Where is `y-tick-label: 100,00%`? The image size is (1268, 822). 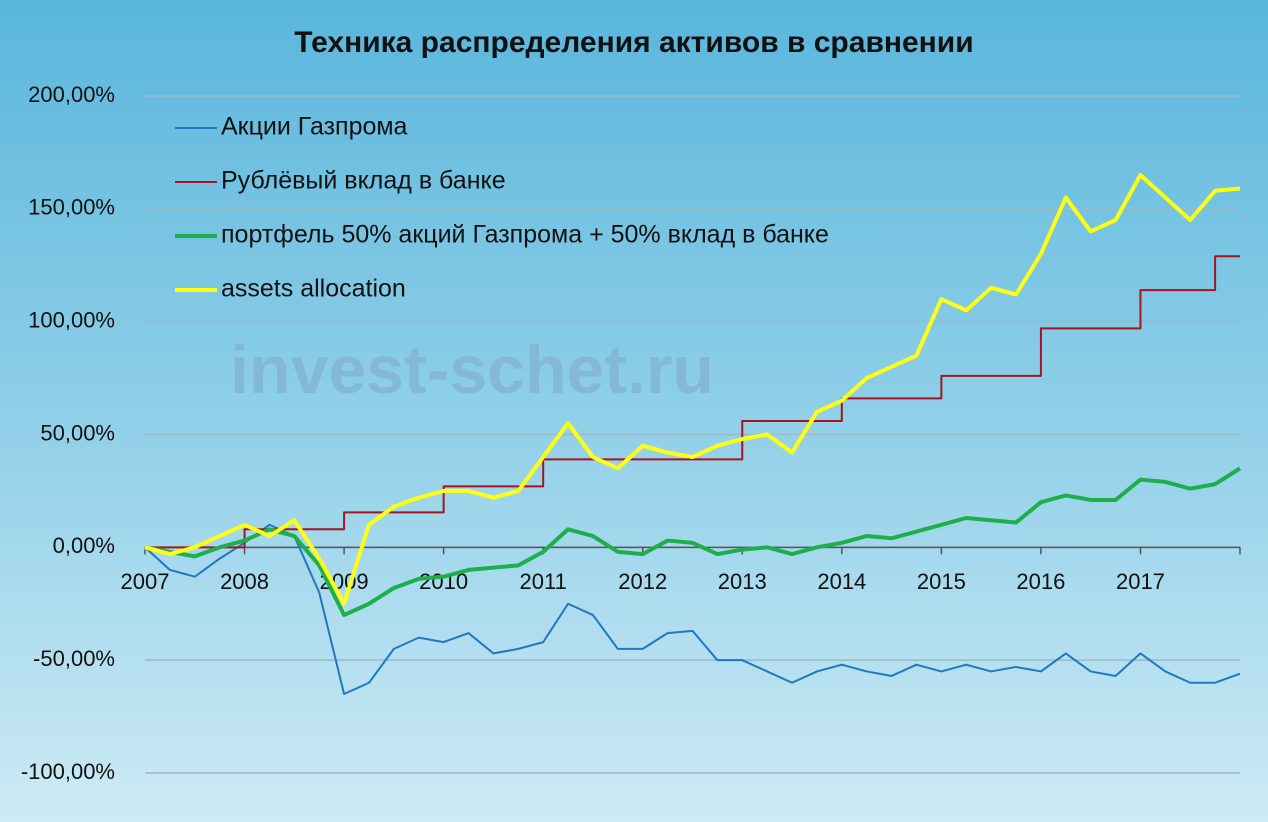
y-tick-label: 100,00% is located at coordinates (71, 319).